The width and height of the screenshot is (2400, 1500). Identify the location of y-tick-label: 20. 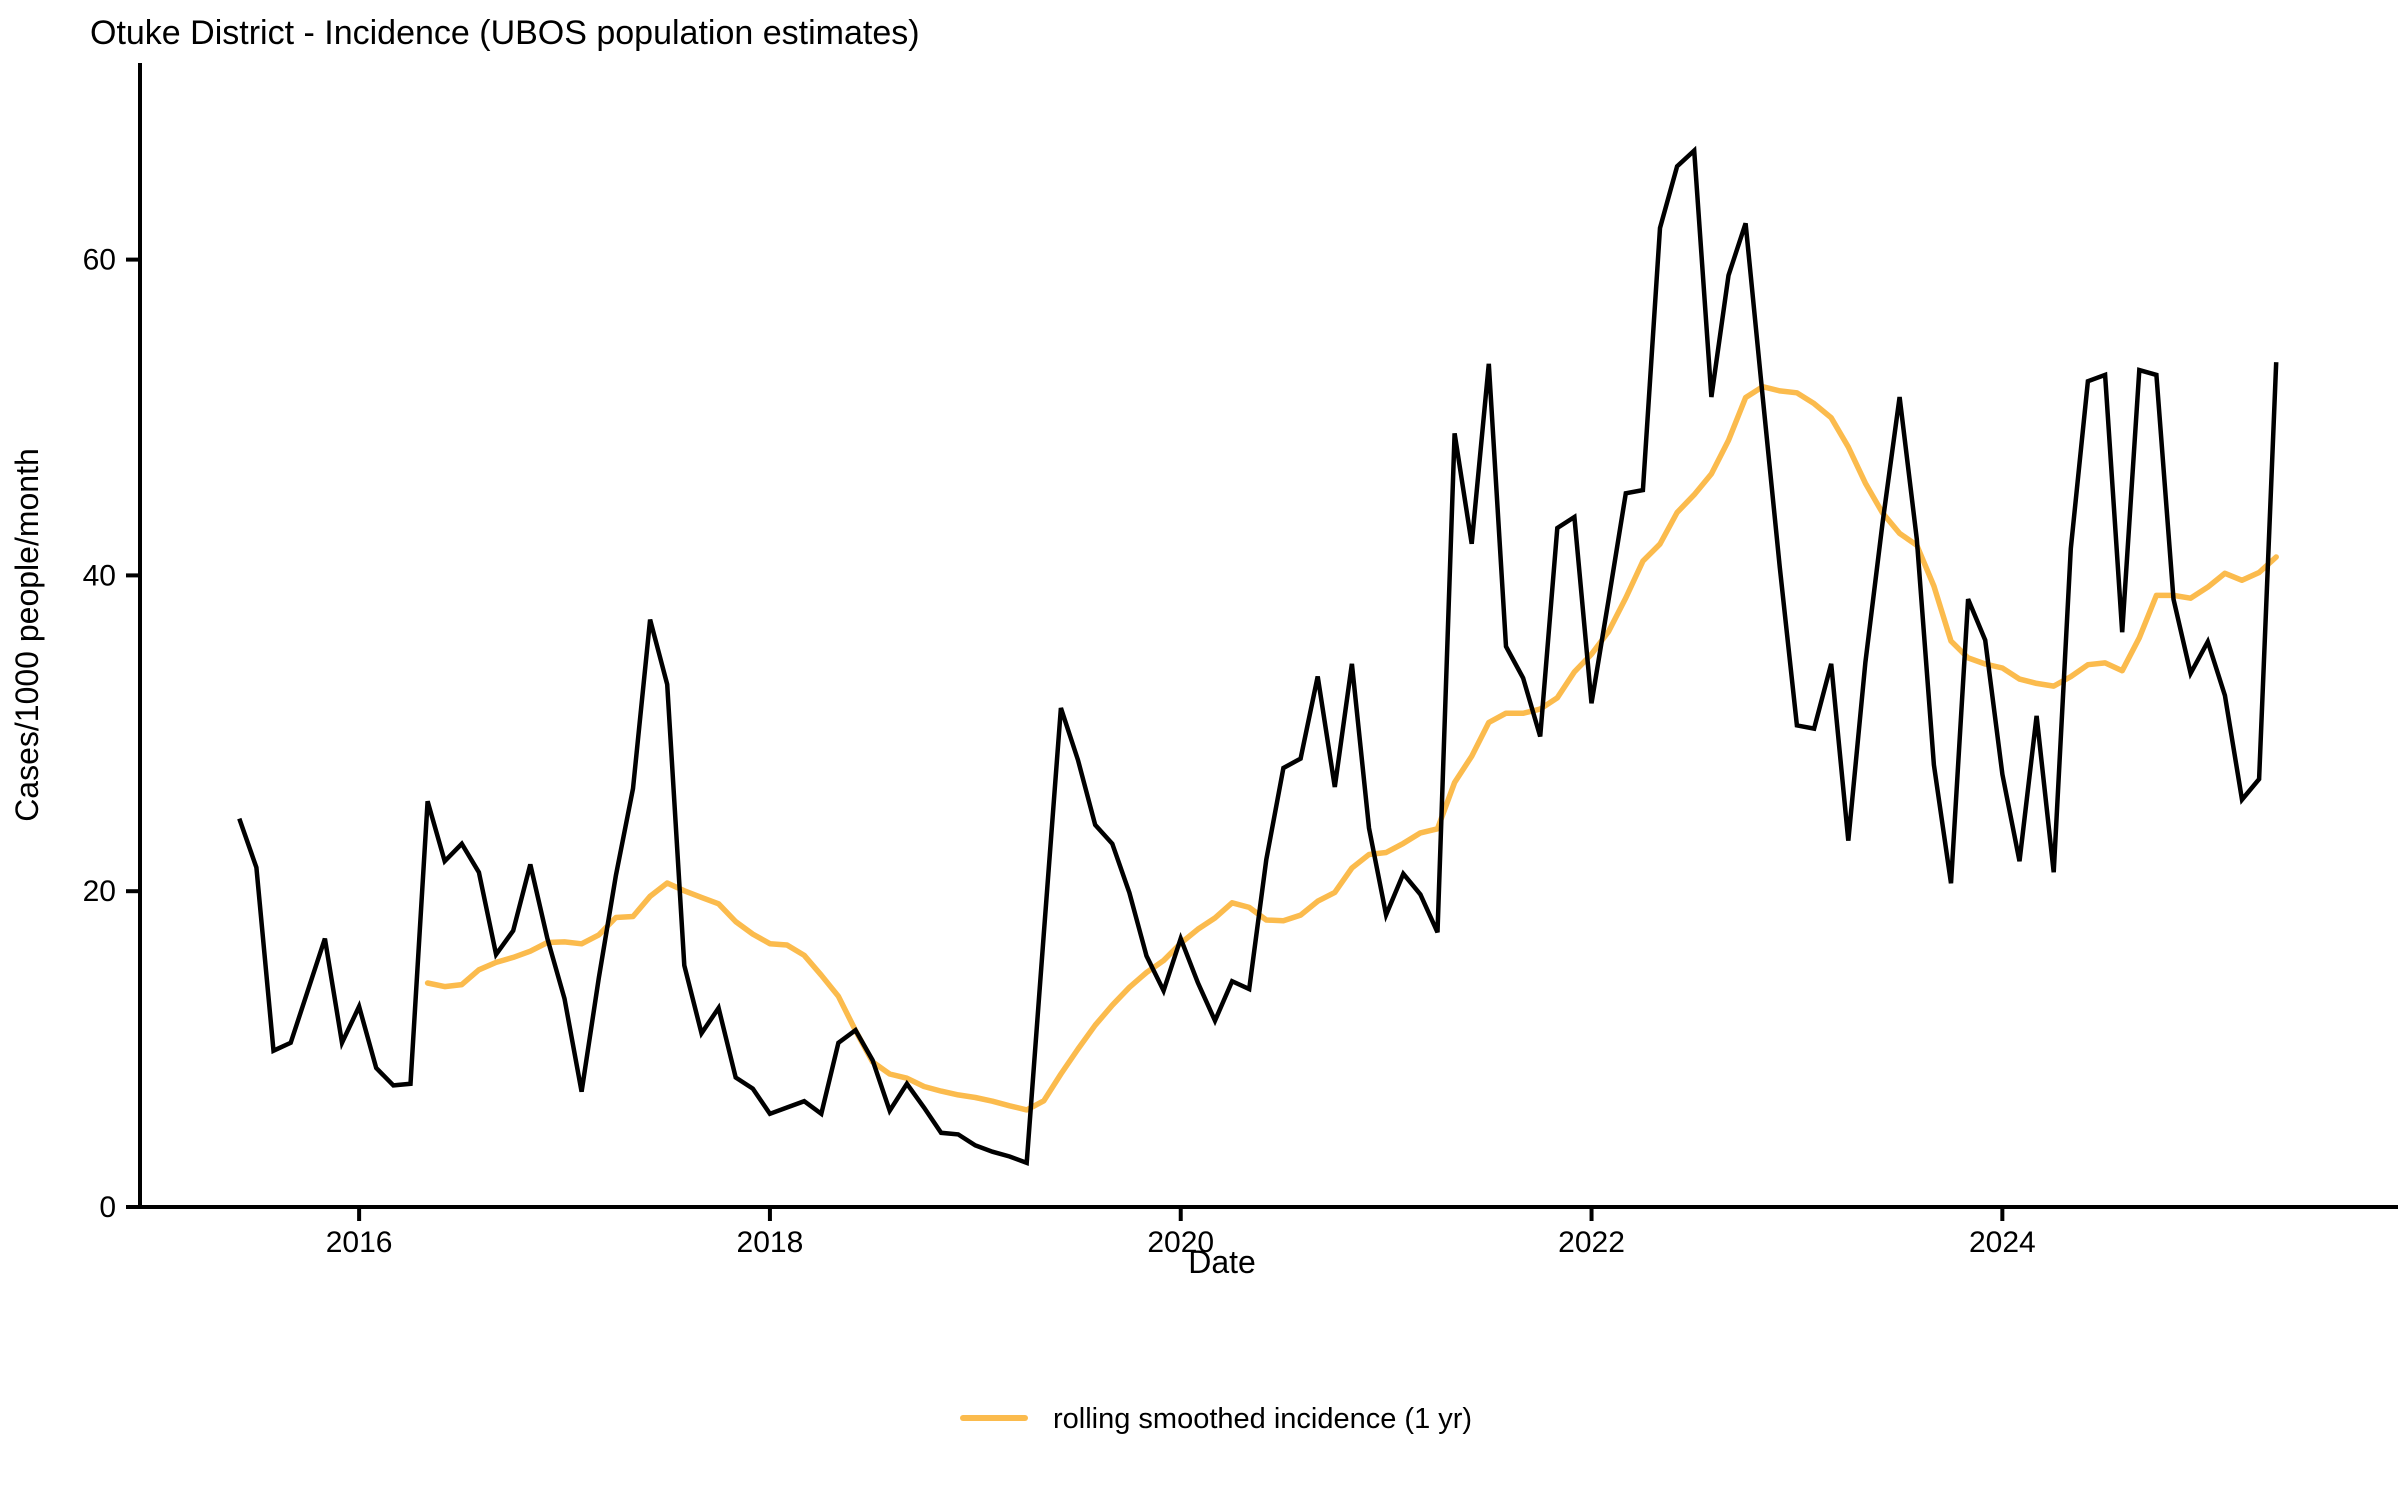
(99, 891).